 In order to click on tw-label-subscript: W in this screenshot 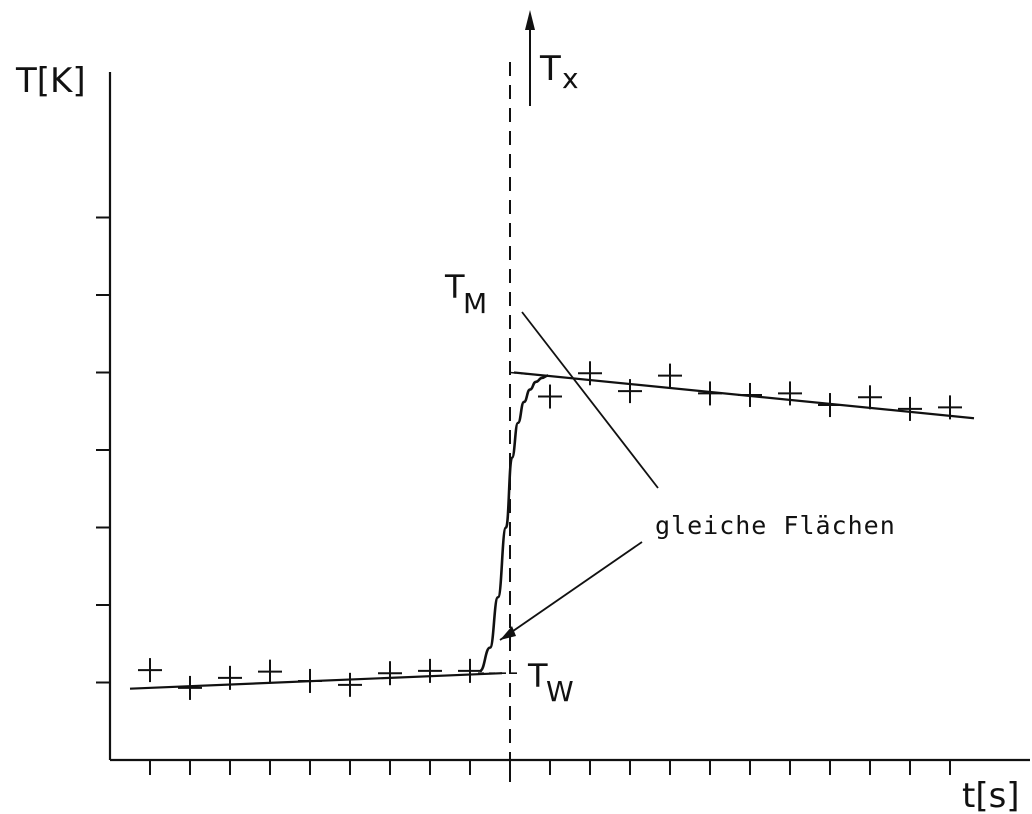, I will do `click(560, 691)`.